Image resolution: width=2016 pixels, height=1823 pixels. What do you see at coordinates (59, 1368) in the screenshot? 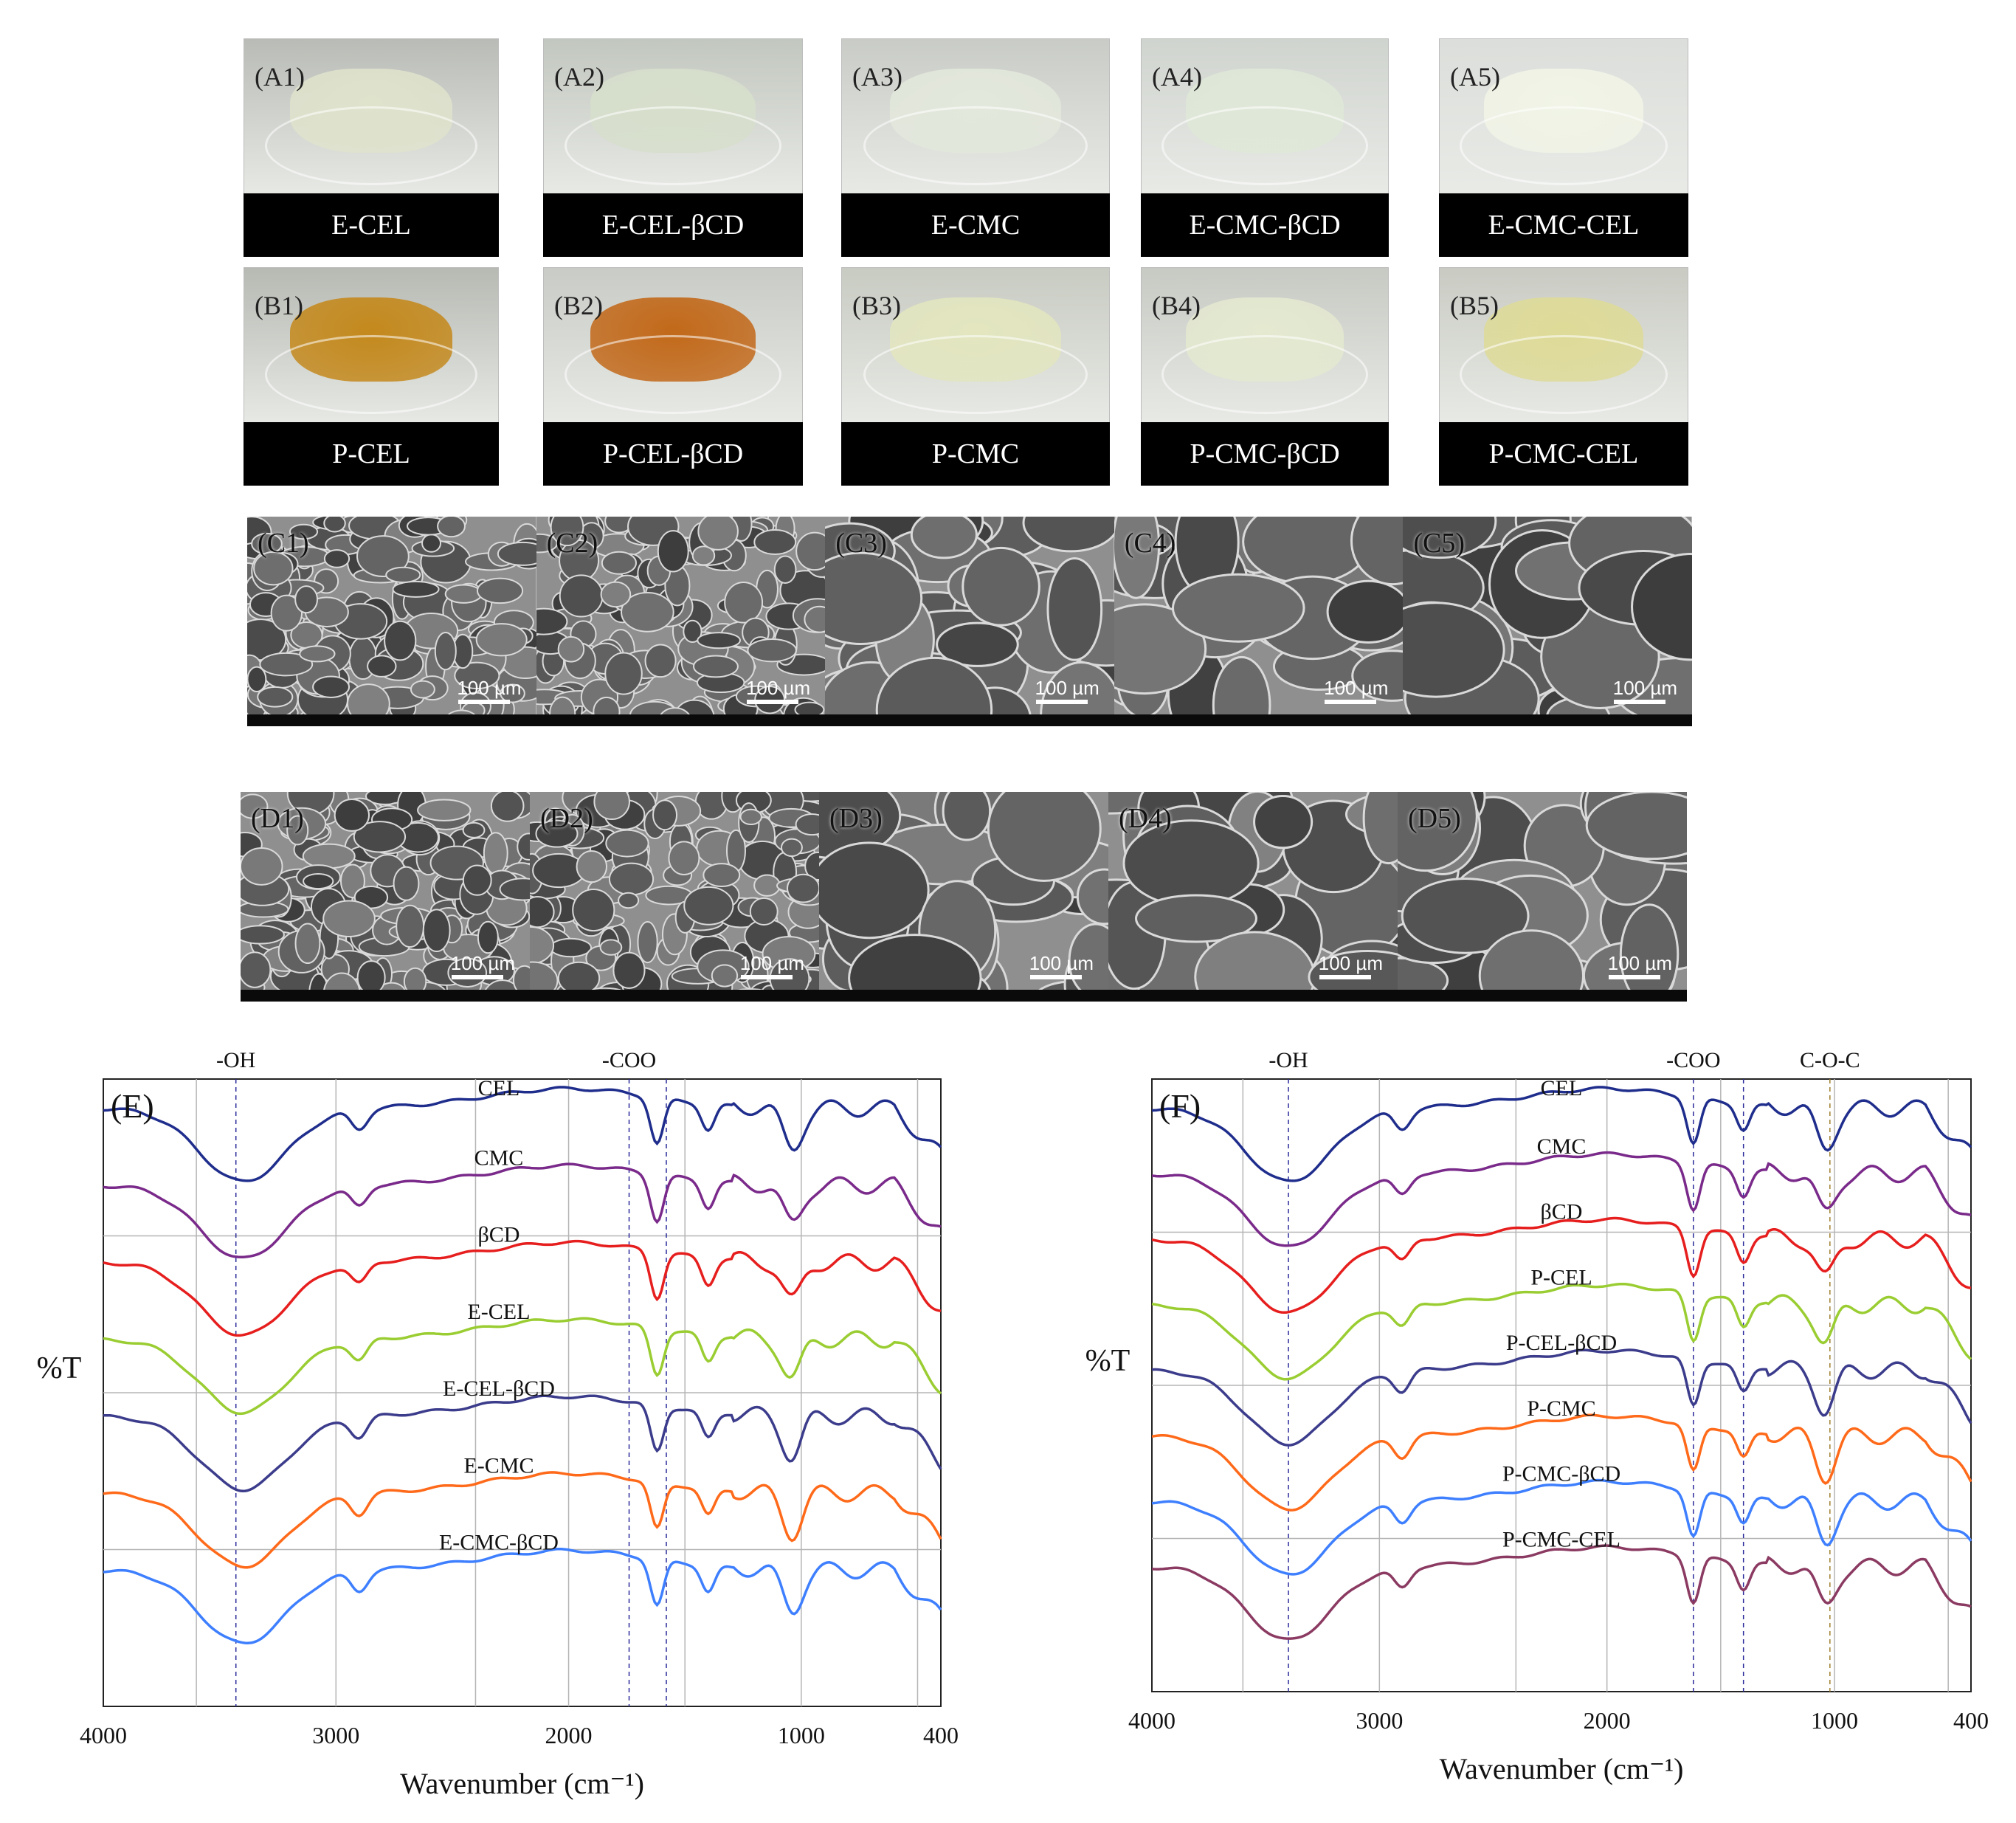
I see `y-axis-label: %T` at bounding box center [59, 1368].